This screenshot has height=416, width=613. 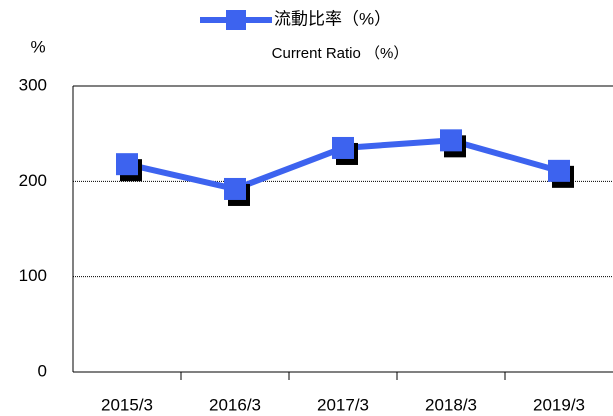 What do you see at coordinates (37, 46) in the screenshot?
I see `y-axis-label: %` at bounding box center [37, 46].